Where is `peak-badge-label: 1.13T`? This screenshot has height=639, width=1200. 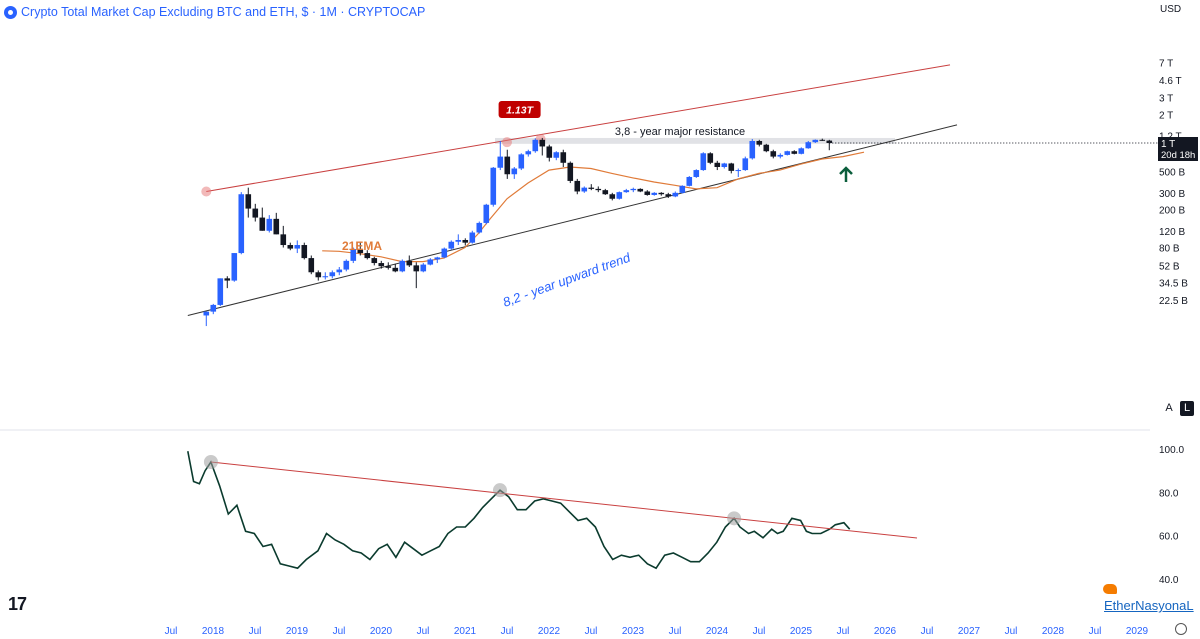 peak-badge-label: 1.13T is located at coordinates (520, 111).